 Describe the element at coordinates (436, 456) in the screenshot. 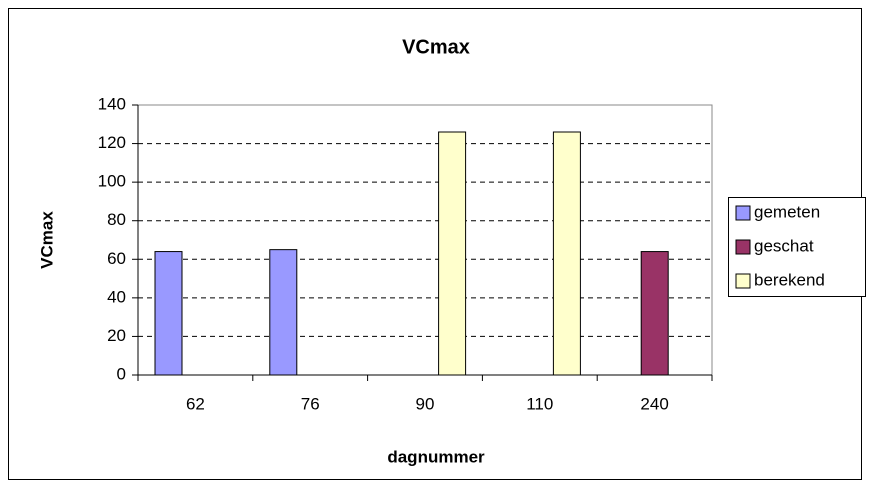

I see `x-axis-title: dagnummer` at that location.